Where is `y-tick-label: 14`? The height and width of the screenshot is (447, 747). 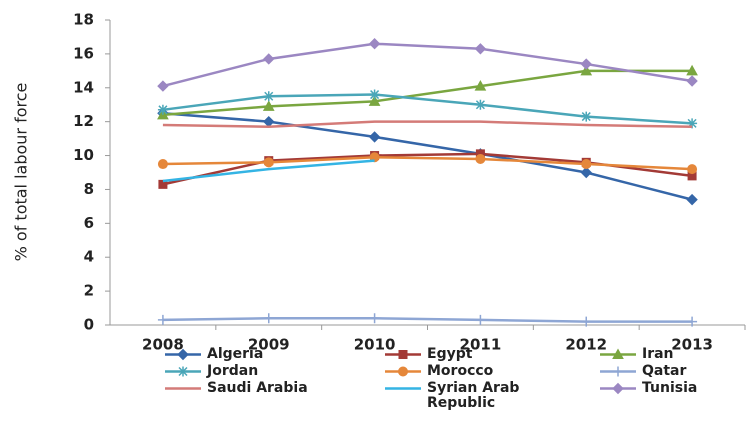
y-tick-label: 14 is located at coordinates (83, 87).